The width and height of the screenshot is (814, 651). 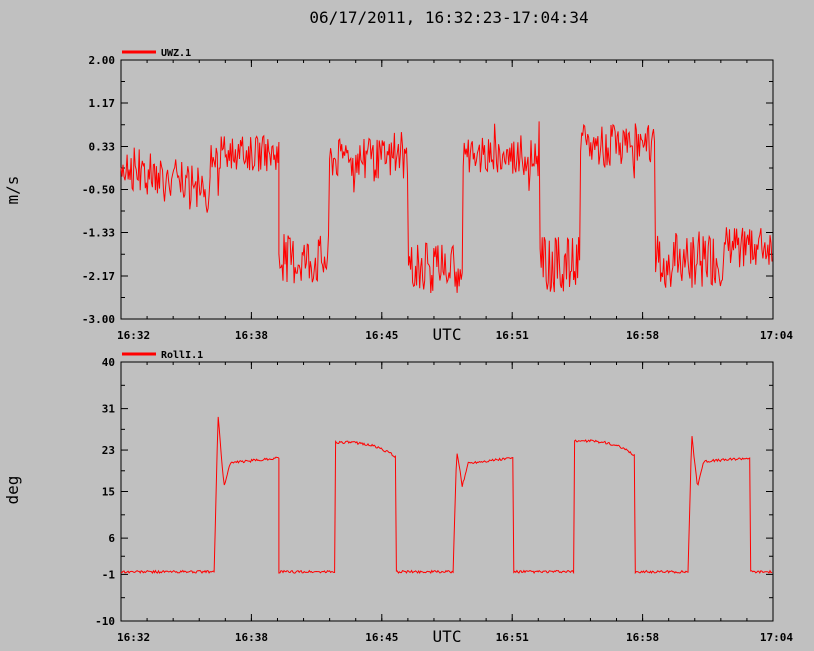 I want to click on chart-title: 06/17/2011, 16:32:23-17:04:34, so click(x=449, y=17).